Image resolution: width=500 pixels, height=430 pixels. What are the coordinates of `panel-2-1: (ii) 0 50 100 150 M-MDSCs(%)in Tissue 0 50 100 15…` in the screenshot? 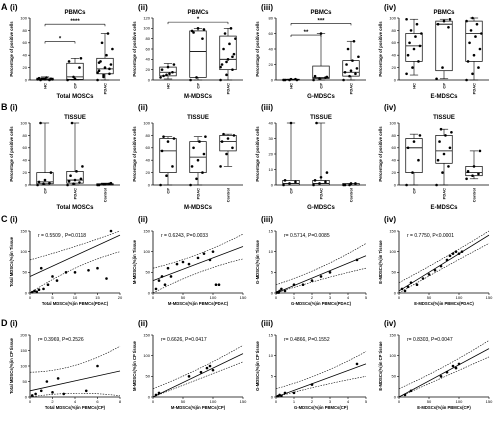 It's located at (189, 260).